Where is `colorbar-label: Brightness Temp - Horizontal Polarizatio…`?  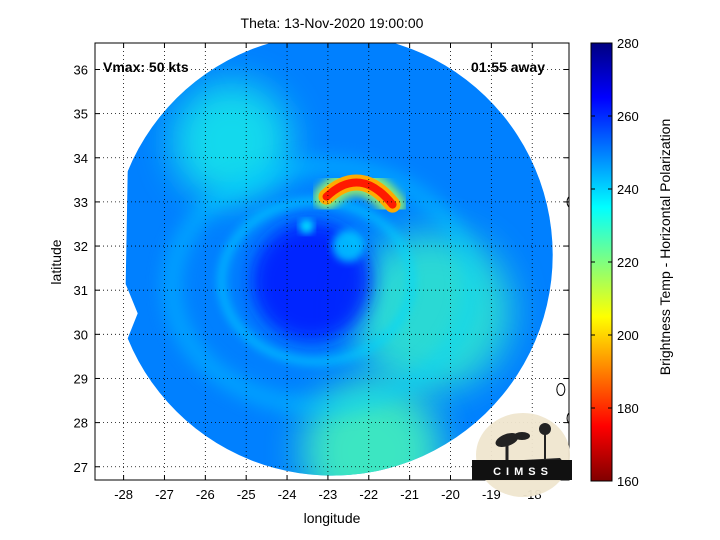
colorbar-label: Brightness Temp - Horizontal Polarizatio… is located at coordinates (665, 247).